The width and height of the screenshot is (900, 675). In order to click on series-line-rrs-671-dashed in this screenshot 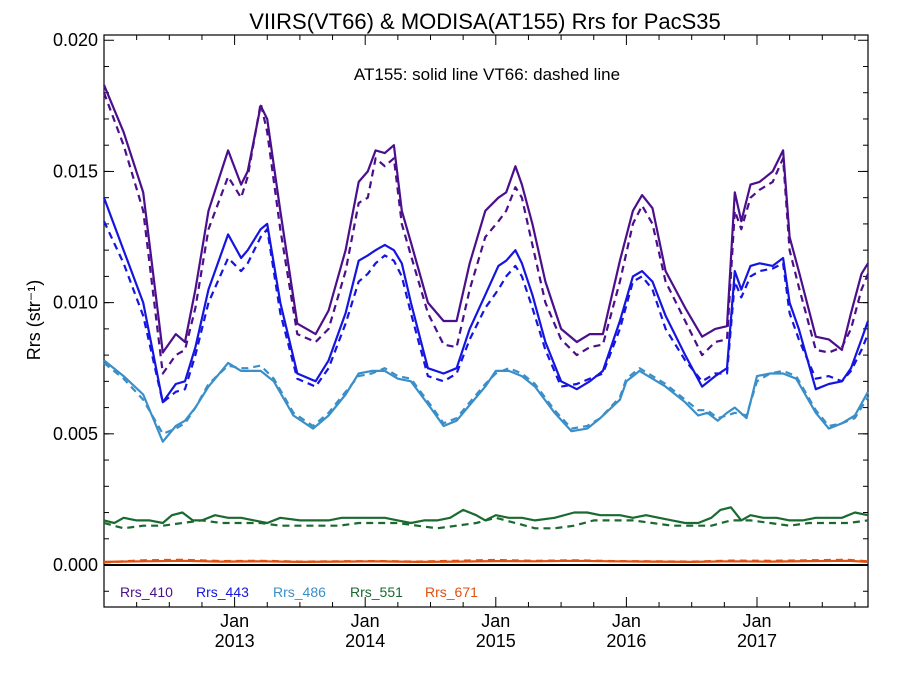, I will do `click(486, 561)`.